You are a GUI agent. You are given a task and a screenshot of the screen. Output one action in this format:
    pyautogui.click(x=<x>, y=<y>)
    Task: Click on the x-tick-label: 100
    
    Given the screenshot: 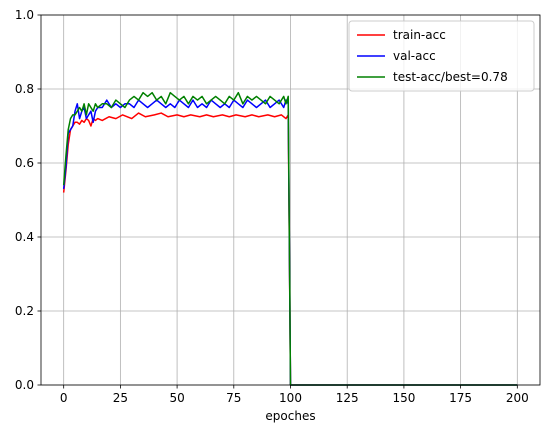 What is the action you would take?
    pyautogui.click(x=290, y=398)
    